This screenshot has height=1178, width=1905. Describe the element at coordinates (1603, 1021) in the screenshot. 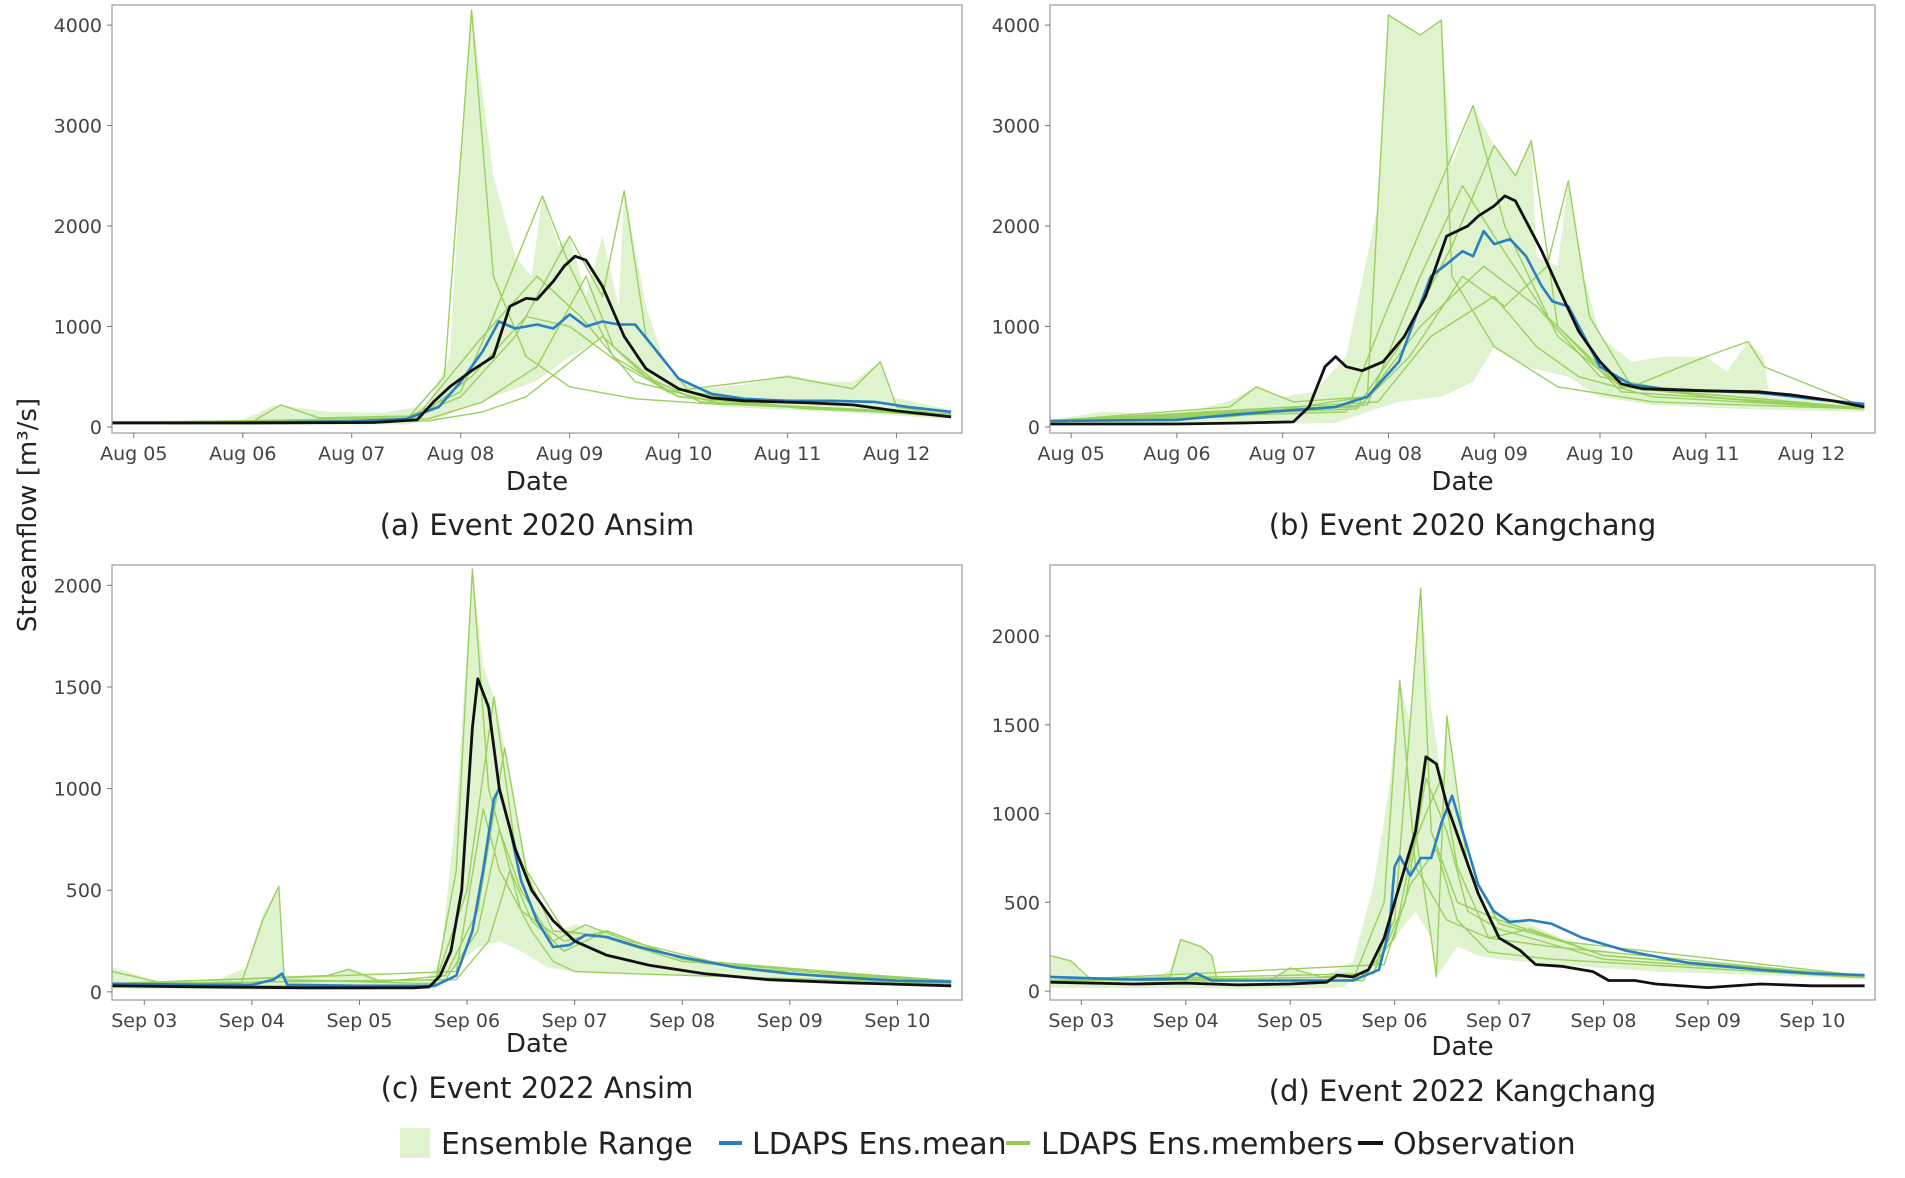

I see `xtick-label-3-5: Sep 08` at that location.